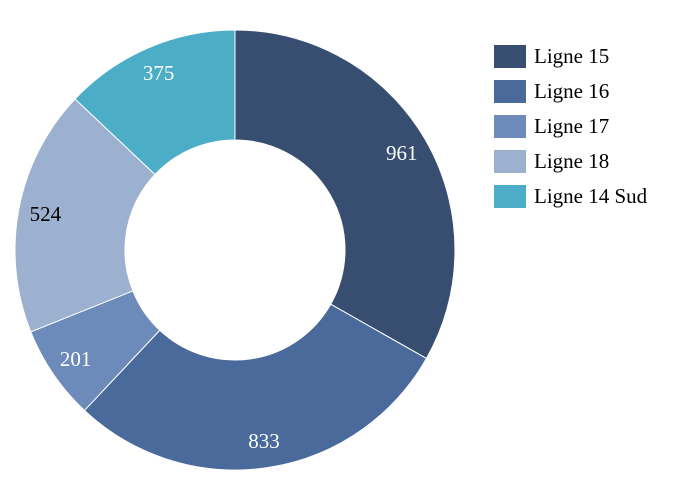  I want to click on legend-item: Ligne 16, so click(570, 91).